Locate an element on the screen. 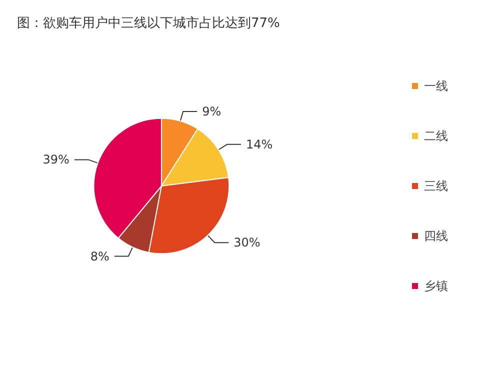 This screenshot has width=481, height=372. legend-label: 二线 is located at coordinates (436, 136).